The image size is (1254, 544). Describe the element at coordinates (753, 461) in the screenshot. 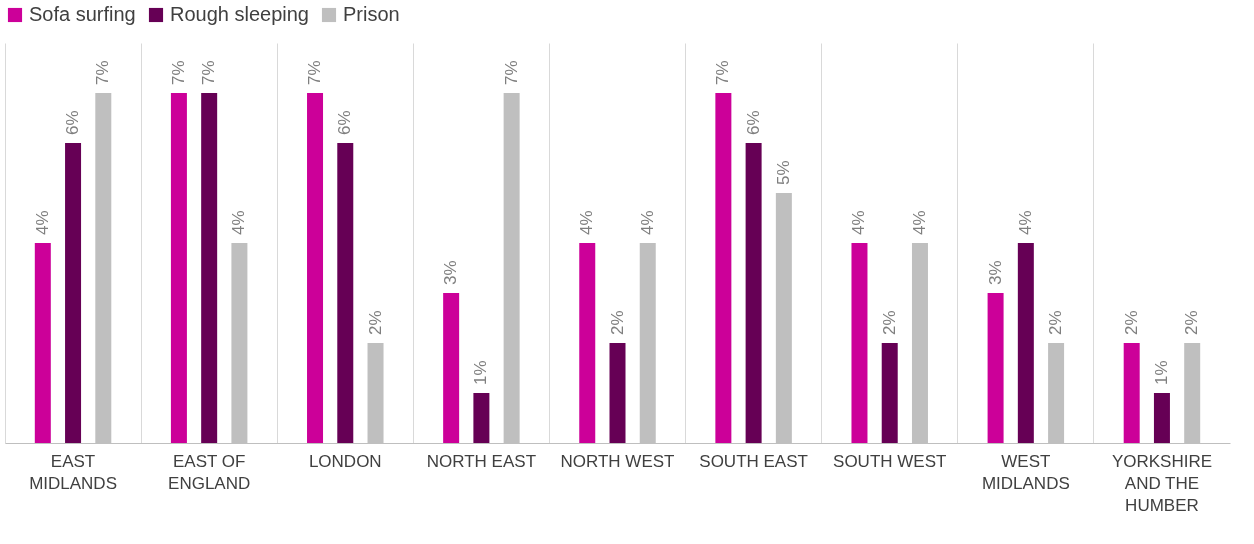

I see `x-tick-label: SOUTH EAST` at that location.